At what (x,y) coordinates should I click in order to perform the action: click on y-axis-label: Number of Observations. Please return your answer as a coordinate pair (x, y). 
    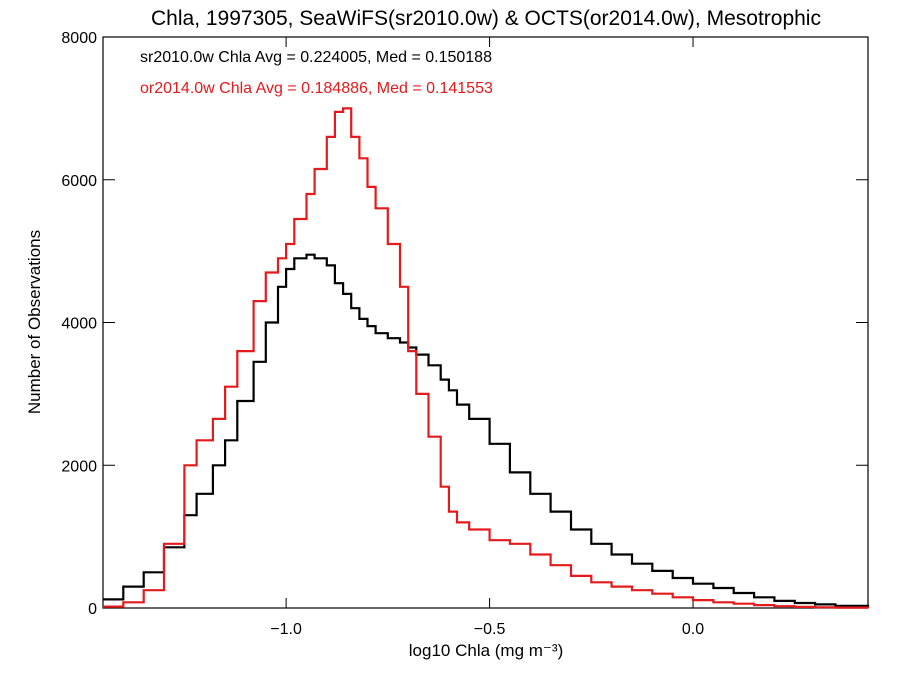
    Looking at the image, I should click on (34, 322).